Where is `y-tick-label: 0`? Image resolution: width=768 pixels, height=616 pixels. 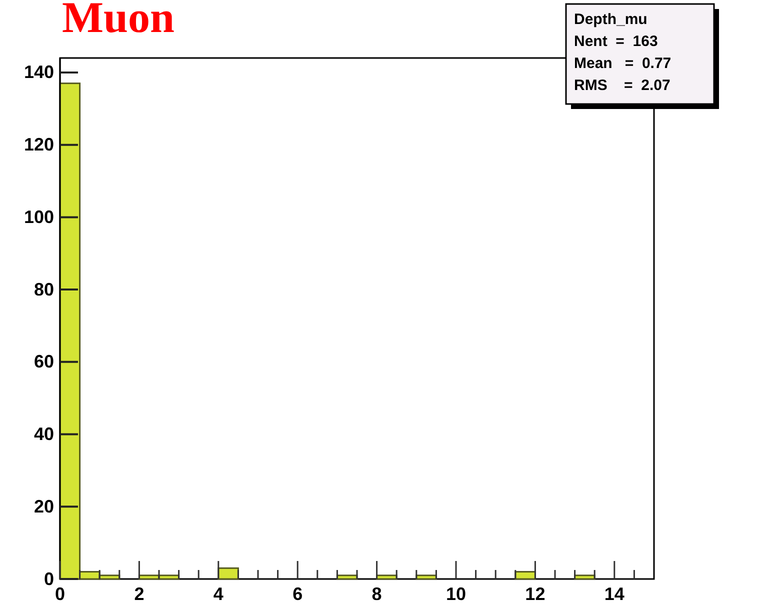 y-tick-label: 0 is located at coordinates (49, 578).